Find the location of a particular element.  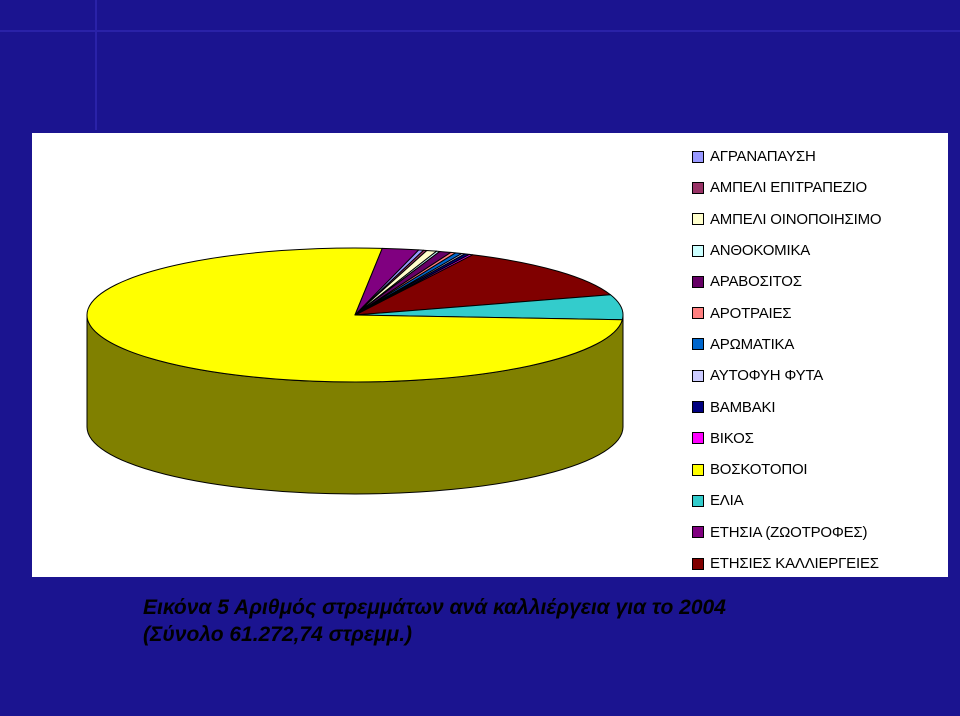

legend-label: ΕΤΗΣΙΕΣ ΚΑΛΛΙΕΡΓΕΙΕΣ is located at coordinates (794, 563).